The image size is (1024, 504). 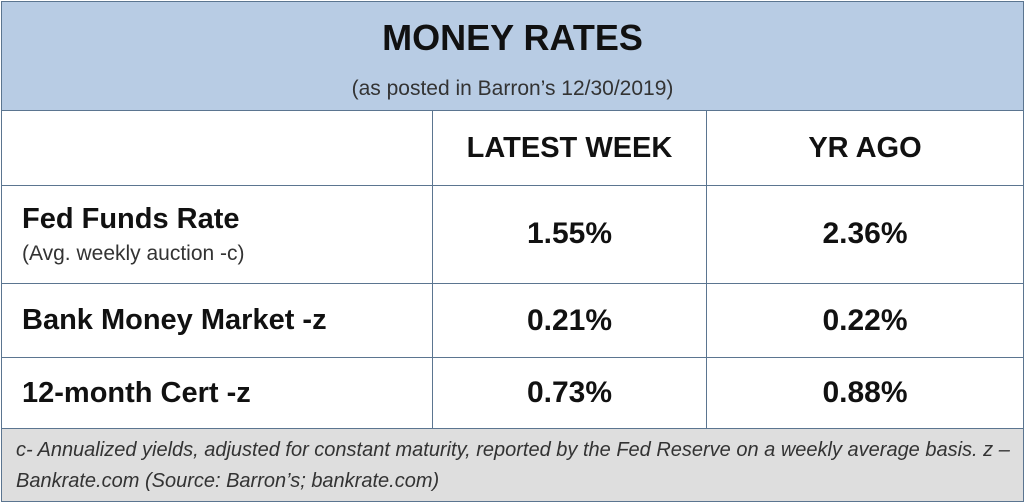 I want to click on column-header: YR AGO, so click(x=865, y=148).